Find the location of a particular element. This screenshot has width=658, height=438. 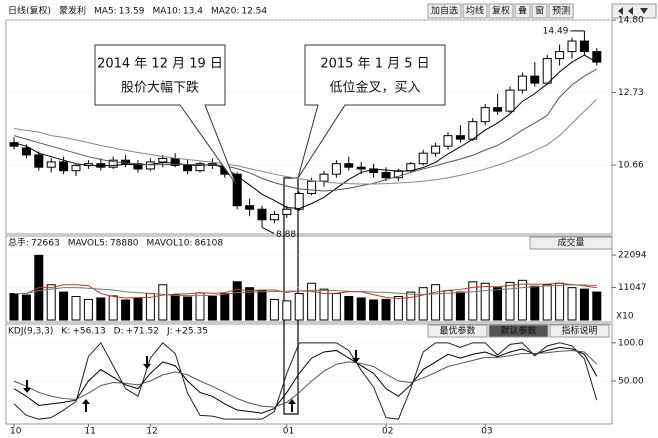

nav-arrows is located at coordinates (633, 11).